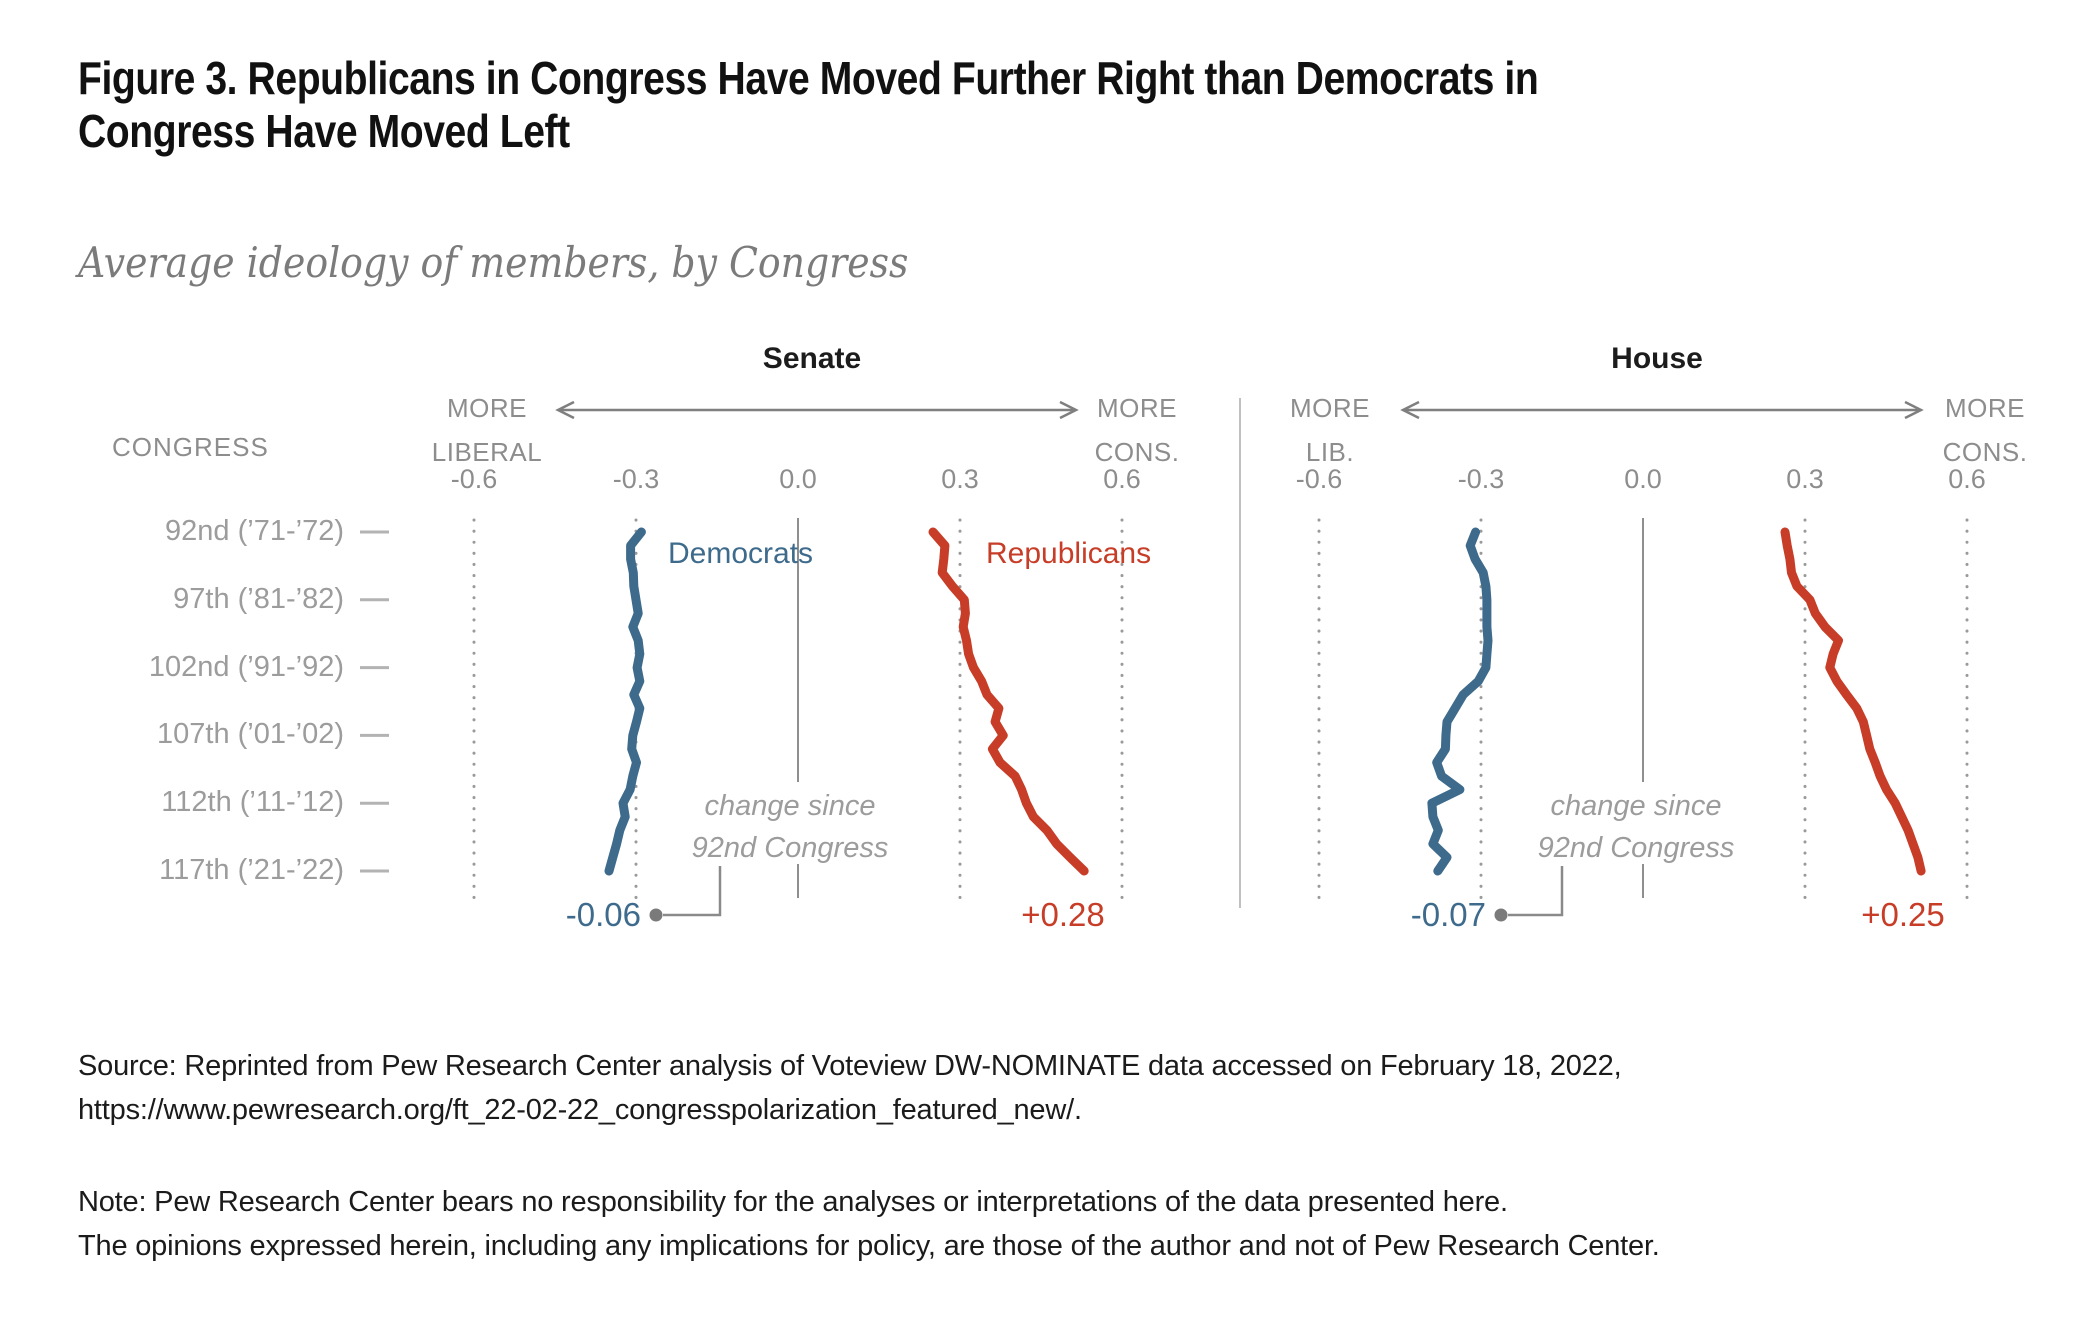 The height and width of the screenshot is (1322, 2084). What do you see at coordinates (1853, 701) in the screenshot?
I see `house-republicans-line` at bounding box center [1853, 701].